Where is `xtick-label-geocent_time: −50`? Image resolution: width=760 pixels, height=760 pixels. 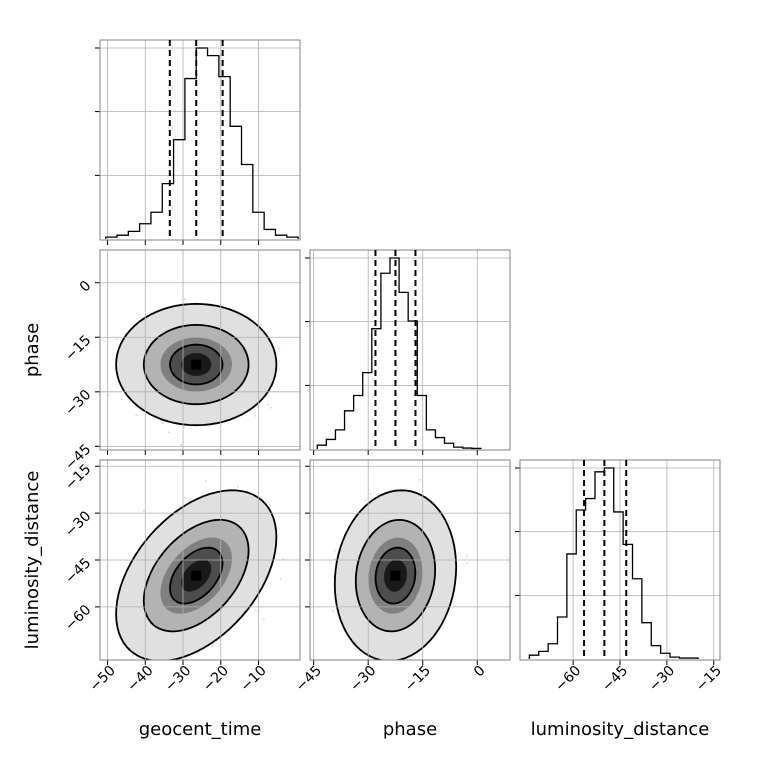 xtick-label-geocent_time: −50 is located at coordinates (103, 679).